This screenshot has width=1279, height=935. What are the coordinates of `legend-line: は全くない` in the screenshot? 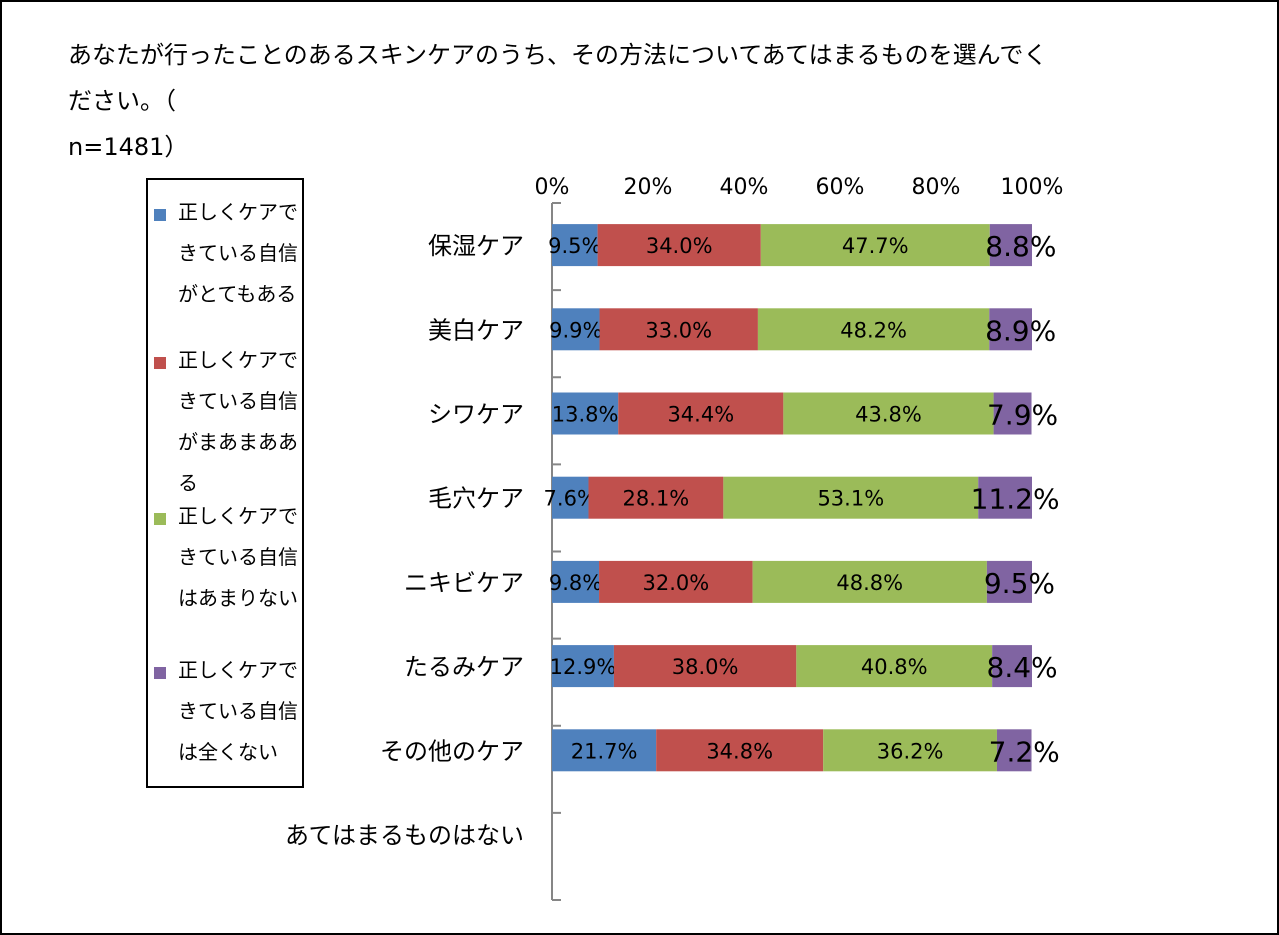 It's located at (228, 752).